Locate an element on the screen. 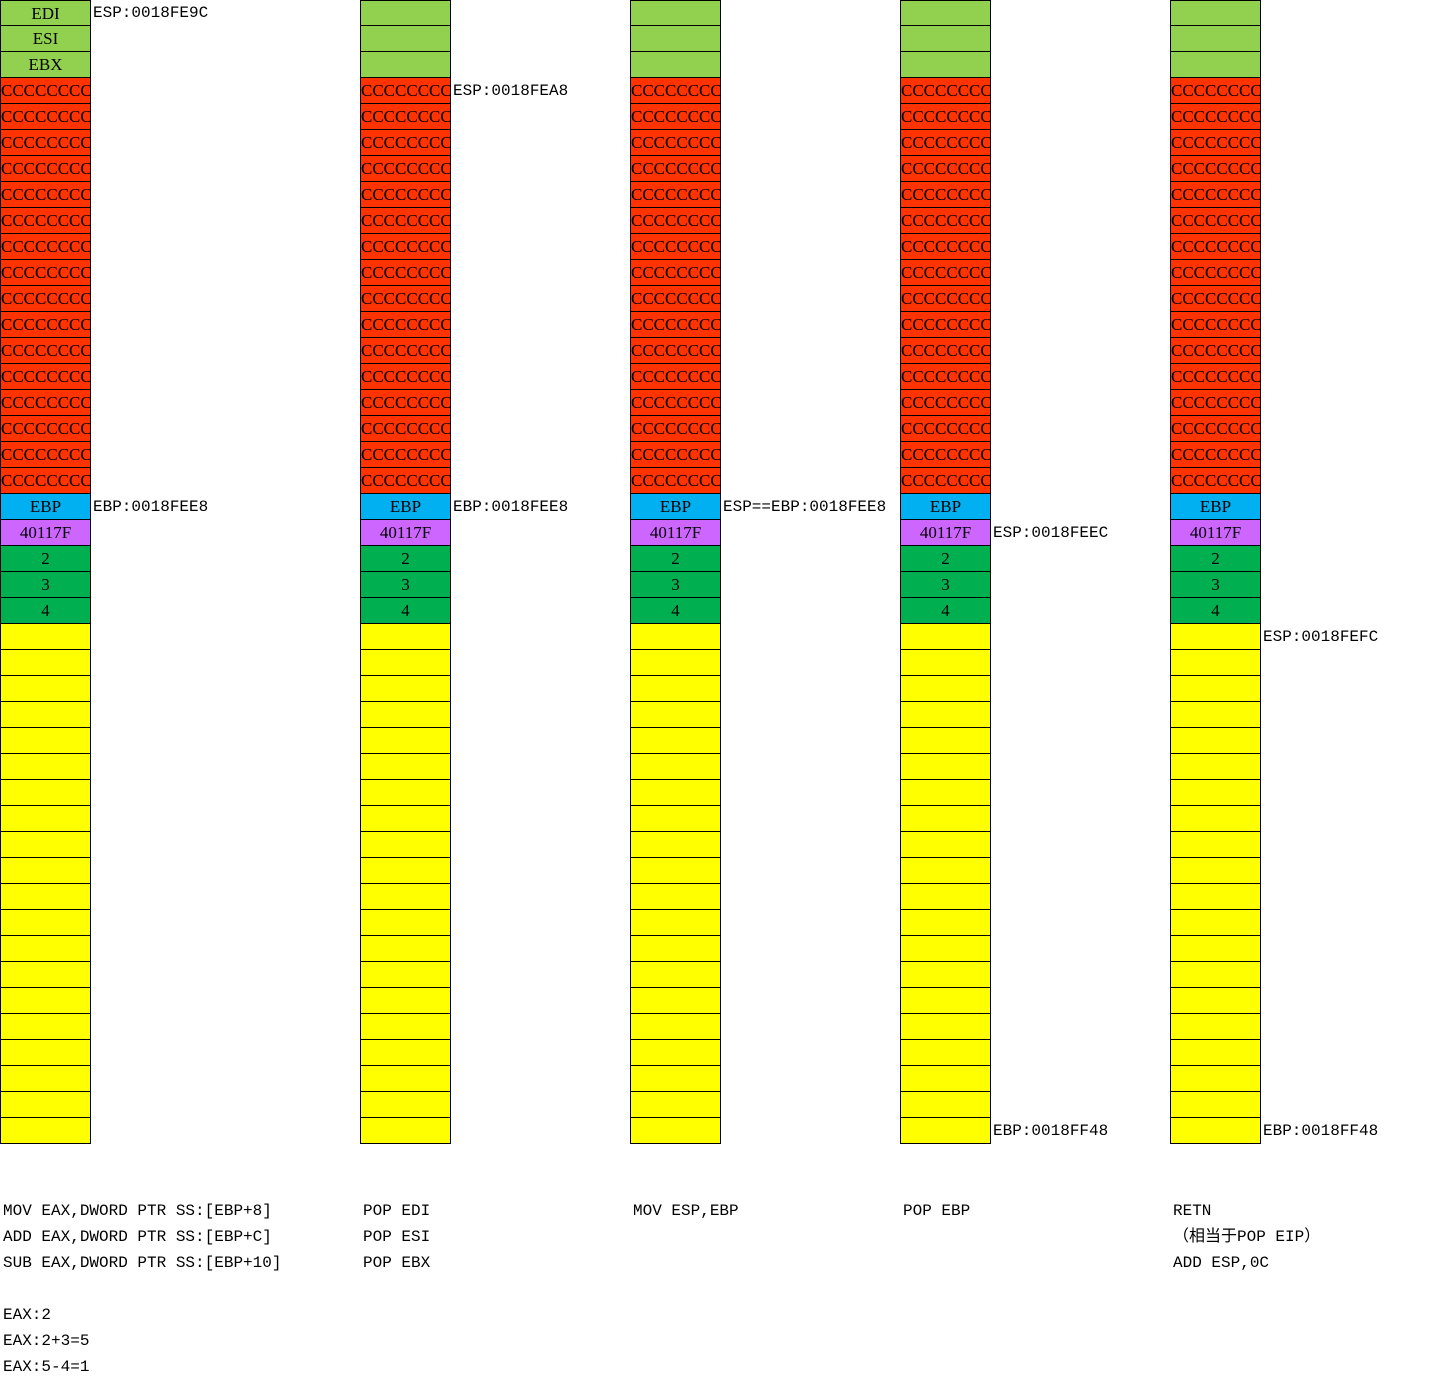  stack-cell-saved: ESI is located at coordinates (45, 39).